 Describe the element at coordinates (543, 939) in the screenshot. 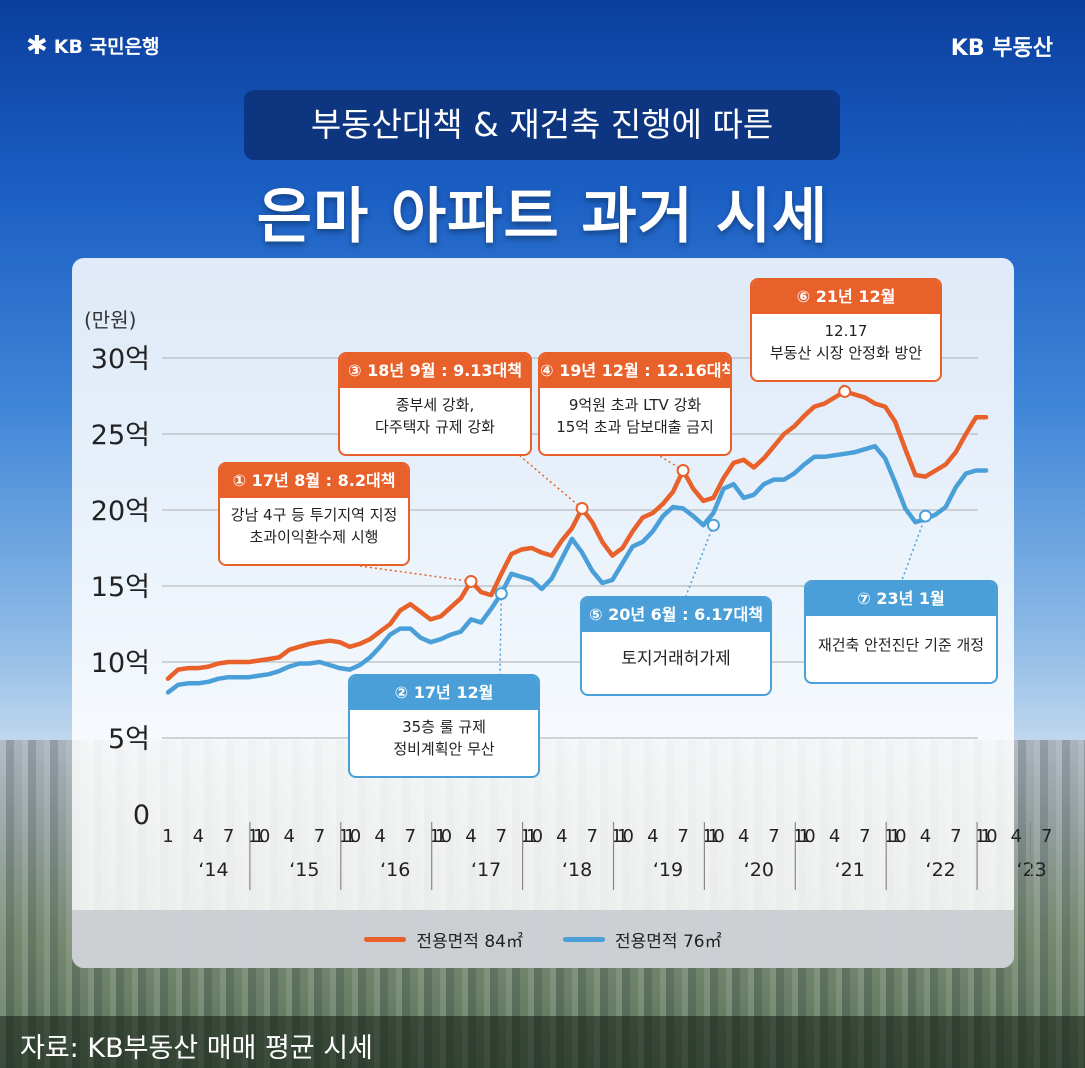

I see `chart-legend: 전용면적 84㎡ 전용면적 76㎡` at that location.